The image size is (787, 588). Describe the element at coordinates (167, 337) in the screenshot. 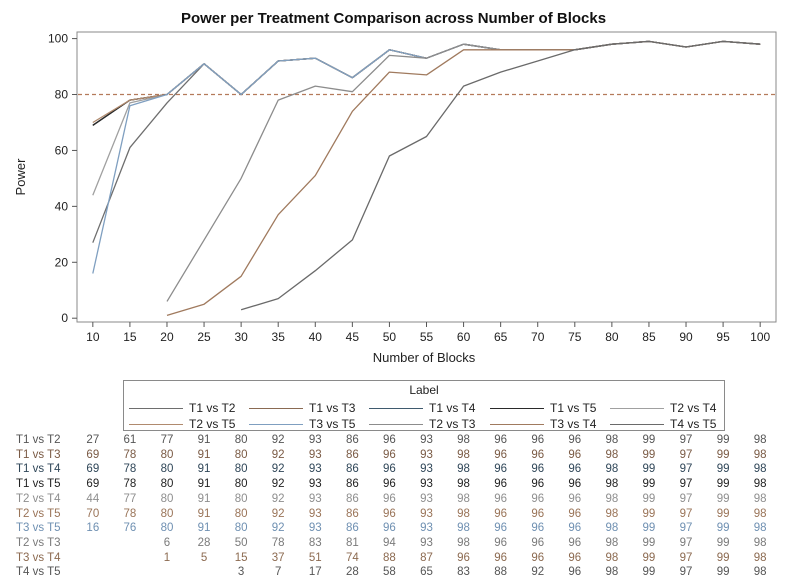

I see `x-tick-label: 20` at that location.